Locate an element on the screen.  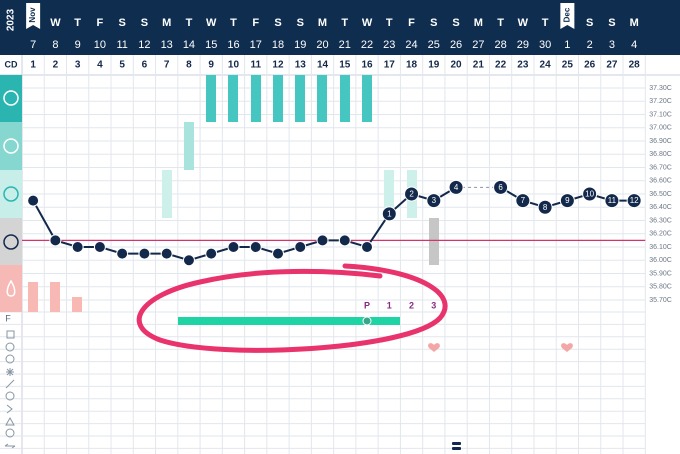
y-tick-label: 36.20C is located at coordinates (660, 234).